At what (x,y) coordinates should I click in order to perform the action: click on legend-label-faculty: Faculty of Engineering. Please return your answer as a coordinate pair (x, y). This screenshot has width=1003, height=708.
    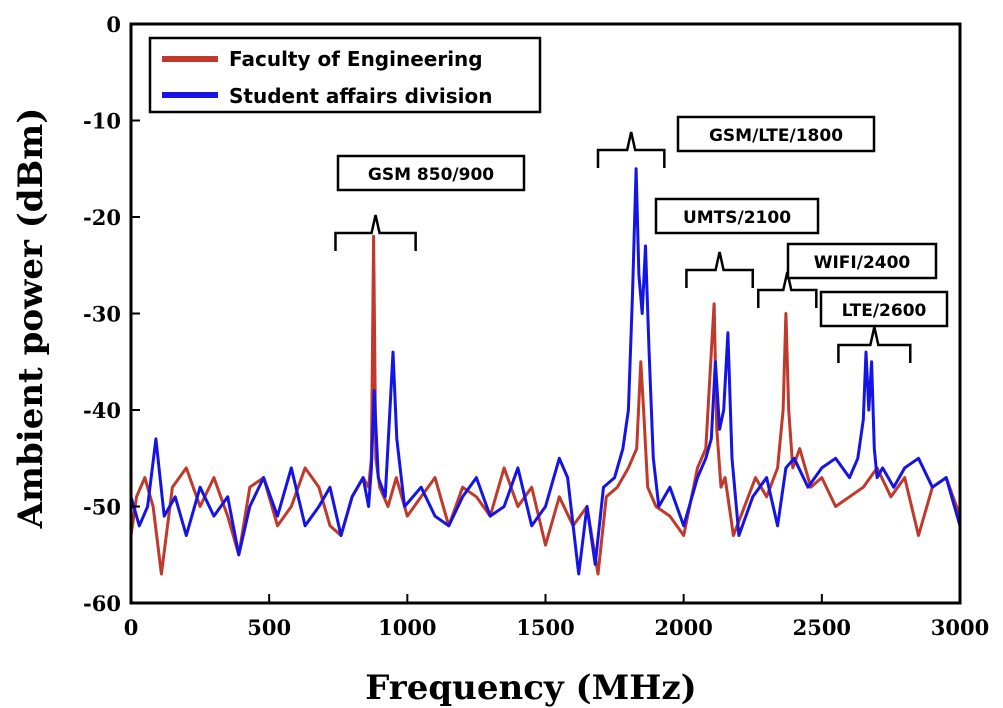
    Looking at the image, I should click on (356, 59).